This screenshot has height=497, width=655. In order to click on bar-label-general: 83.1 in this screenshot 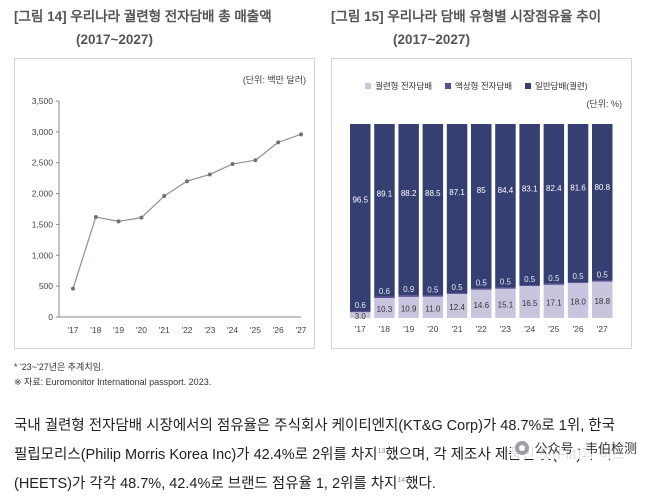, I will do `click(530, 189)`.